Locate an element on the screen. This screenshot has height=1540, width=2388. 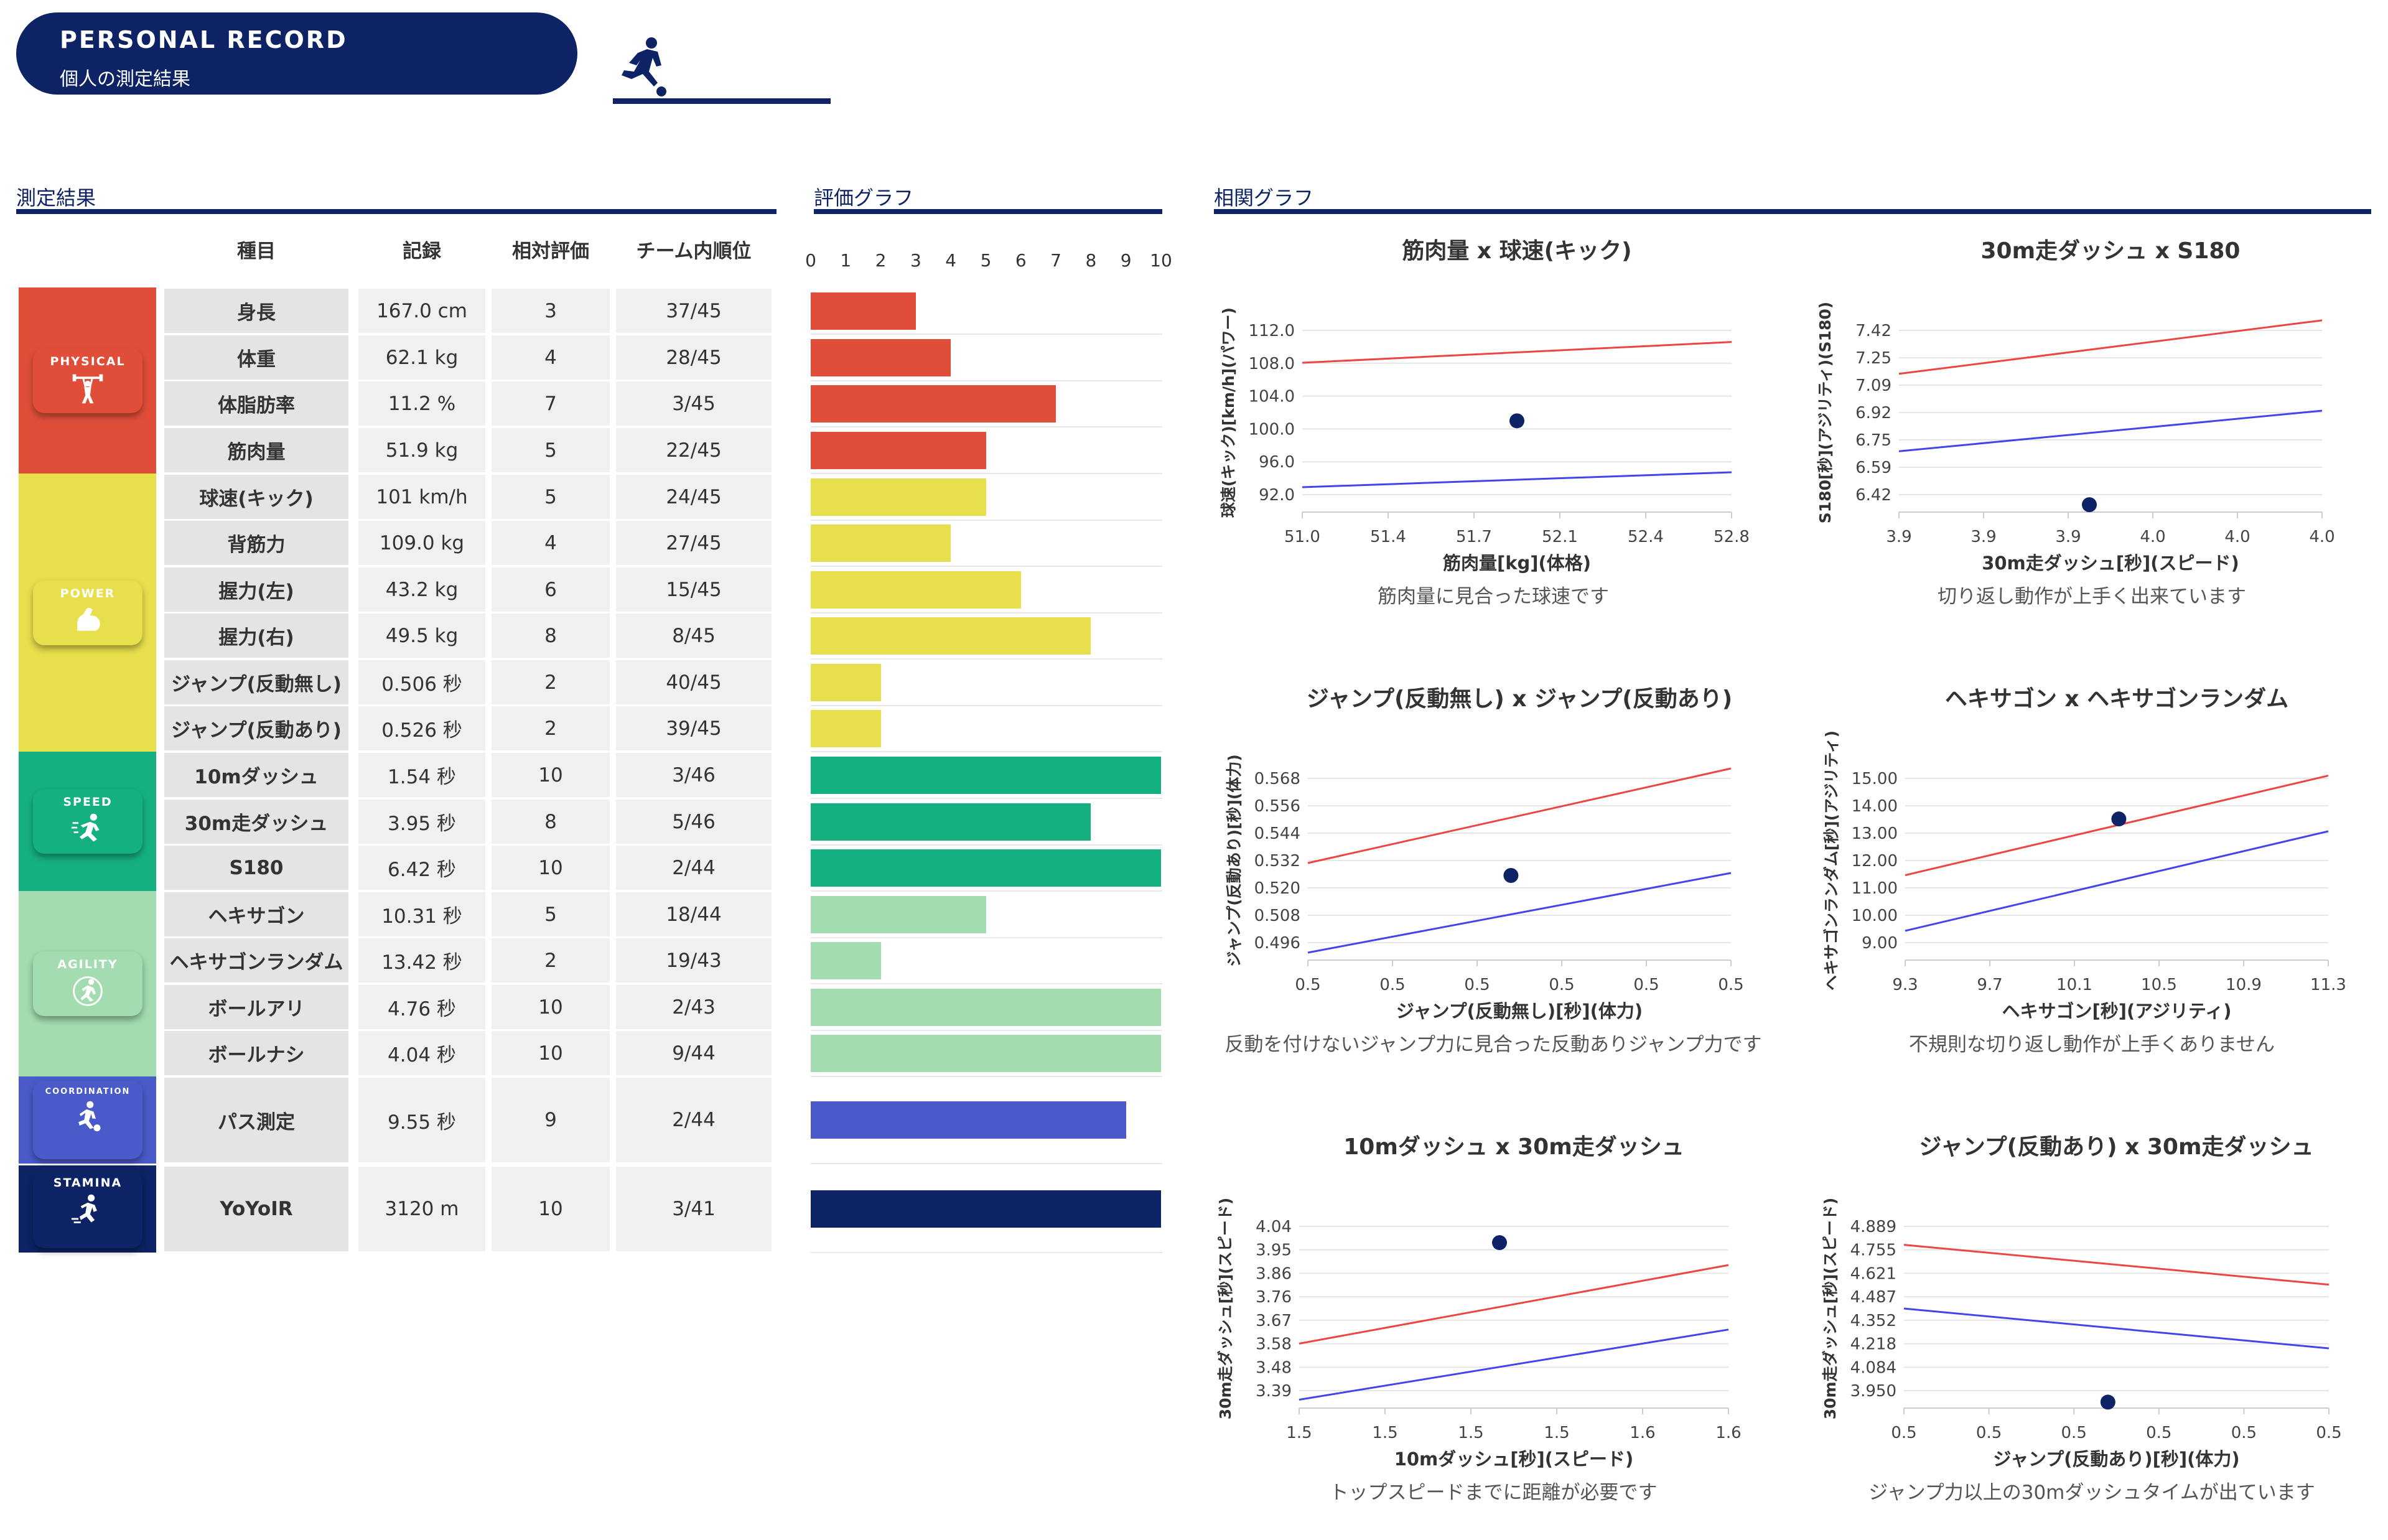
x-tick-label: 51.7 is located at coordinates (1474, 537).